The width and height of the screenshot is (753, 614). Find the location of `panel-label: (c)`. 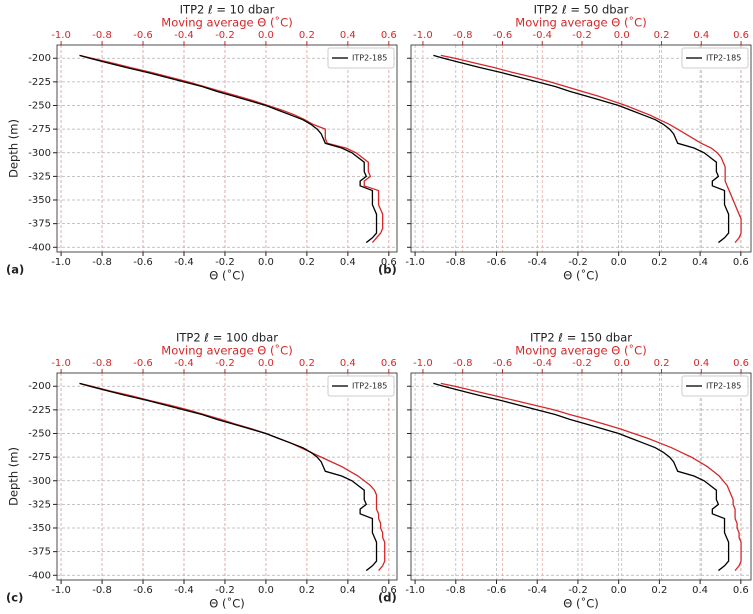

panel-label: (c) is located at coordinates (14, 598).